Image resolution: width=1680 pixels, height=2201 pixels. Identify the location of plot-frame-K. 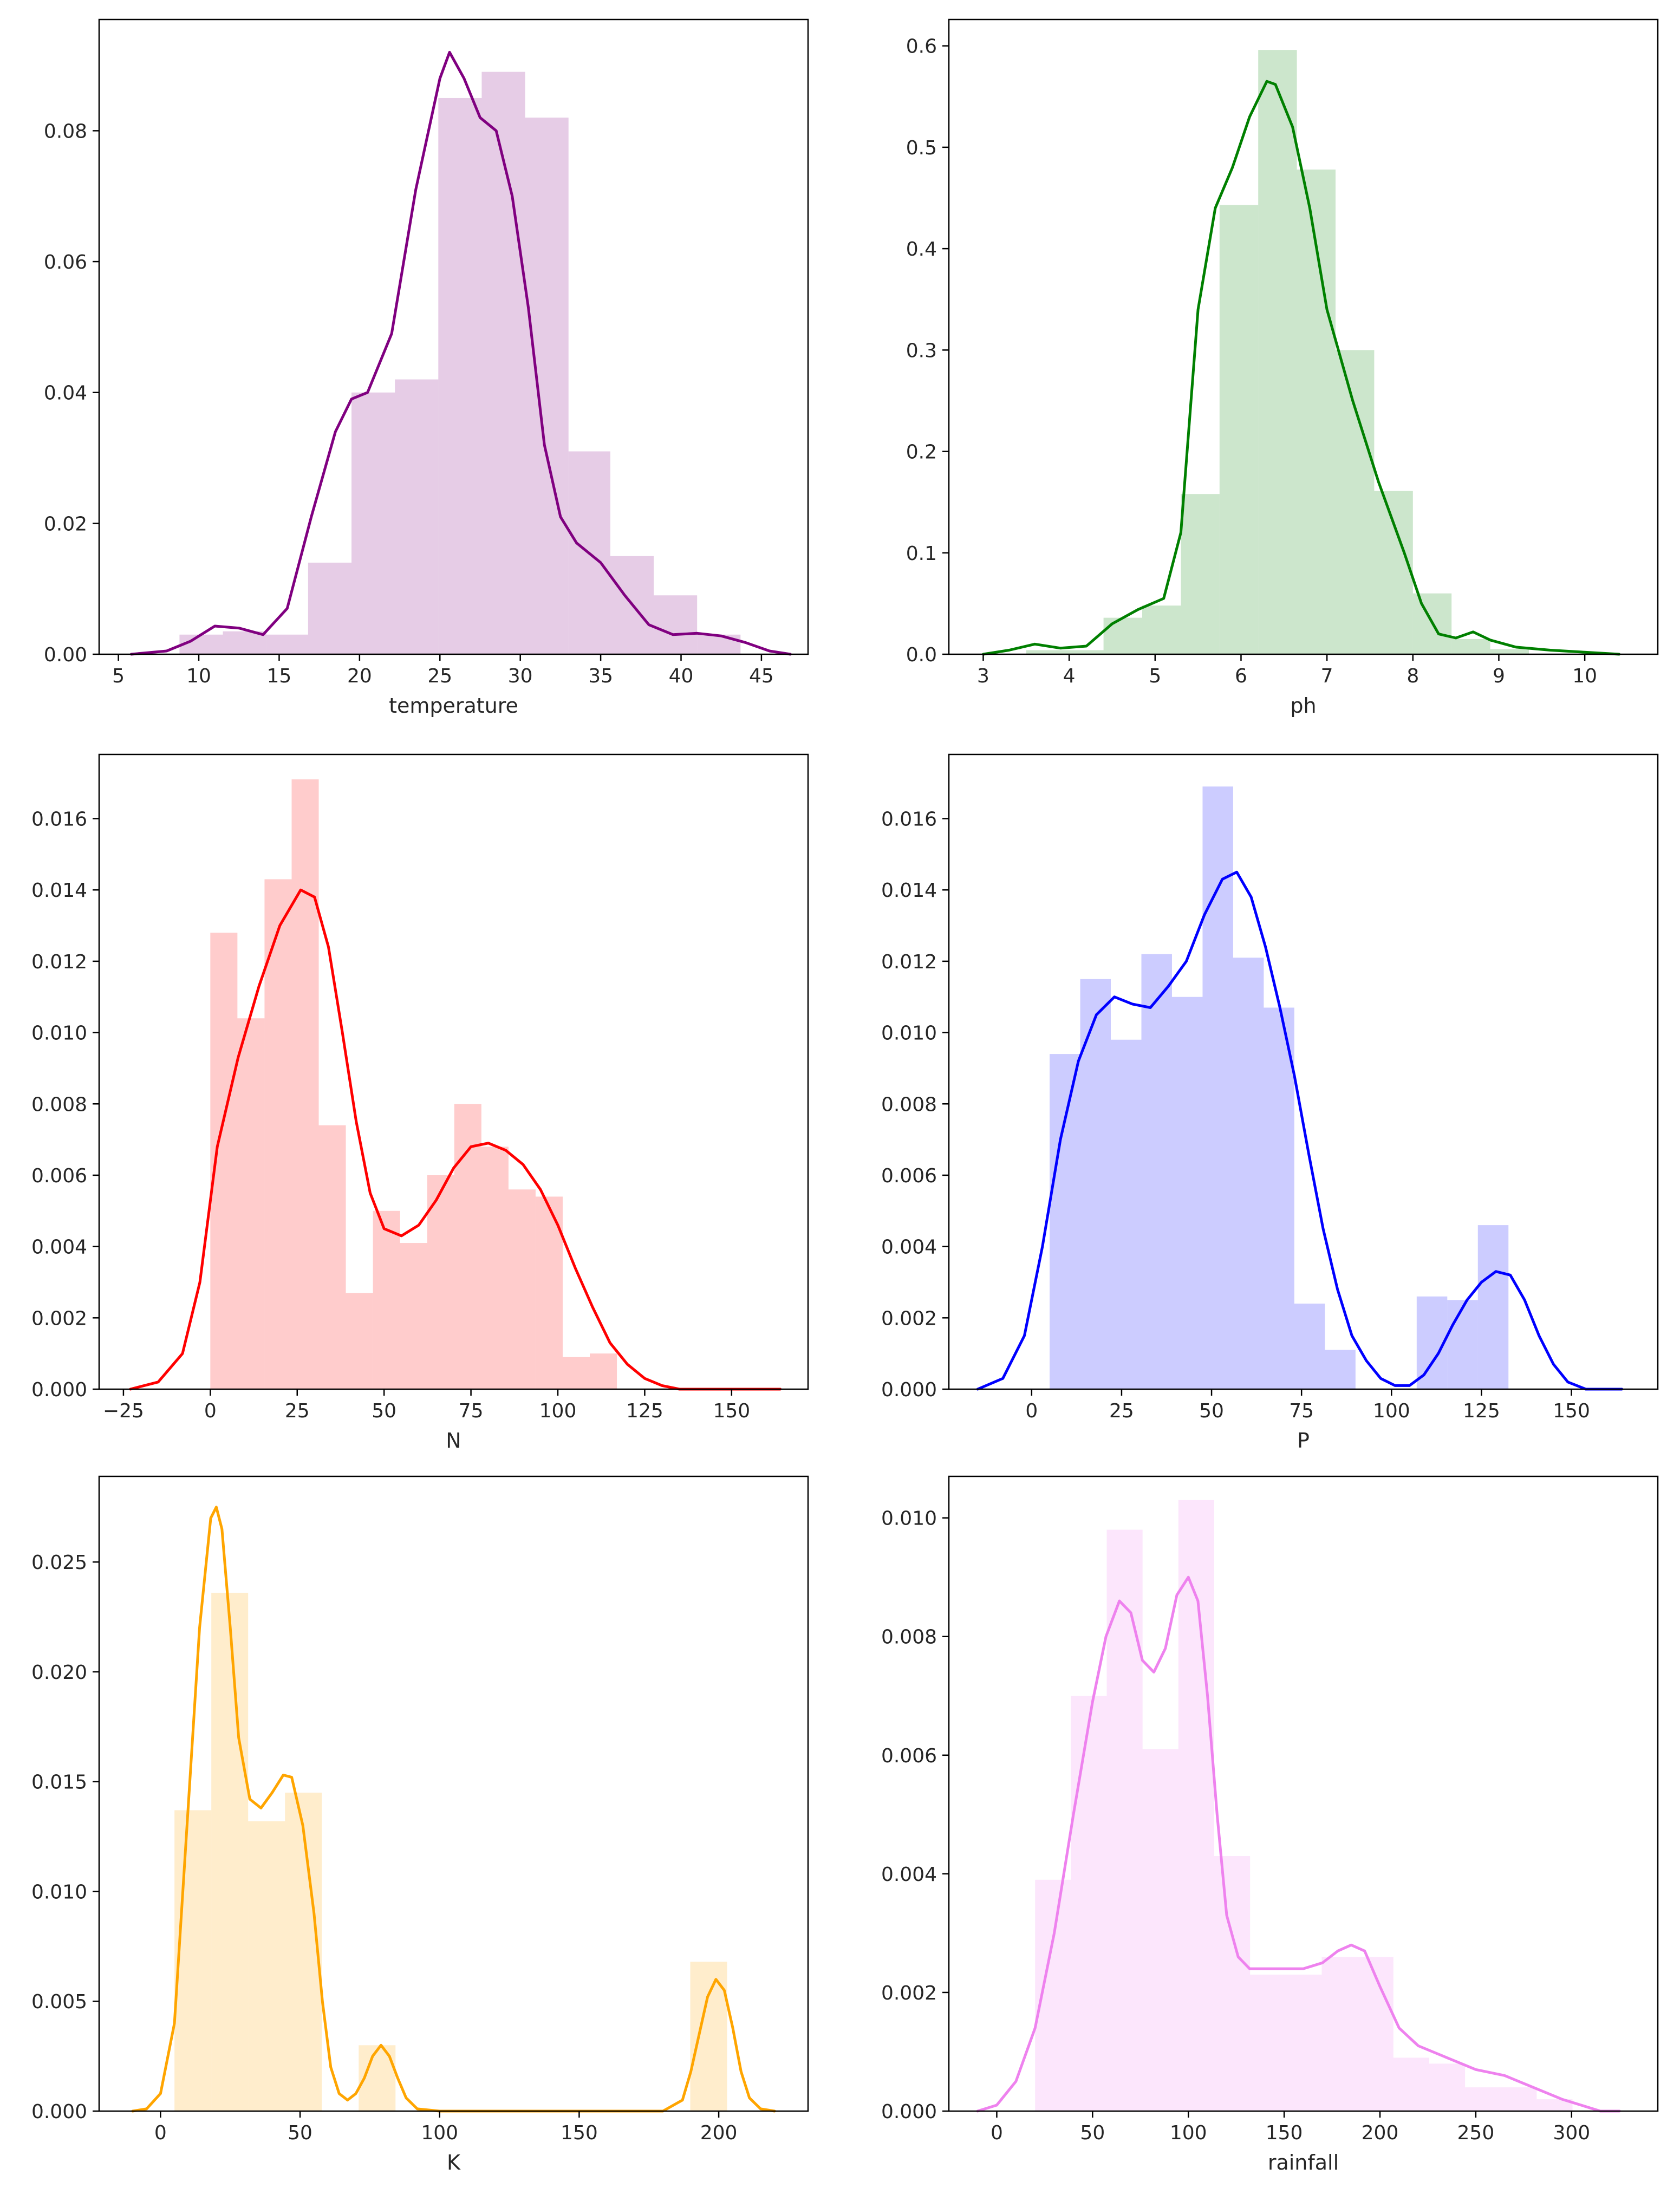
(453, 1793).